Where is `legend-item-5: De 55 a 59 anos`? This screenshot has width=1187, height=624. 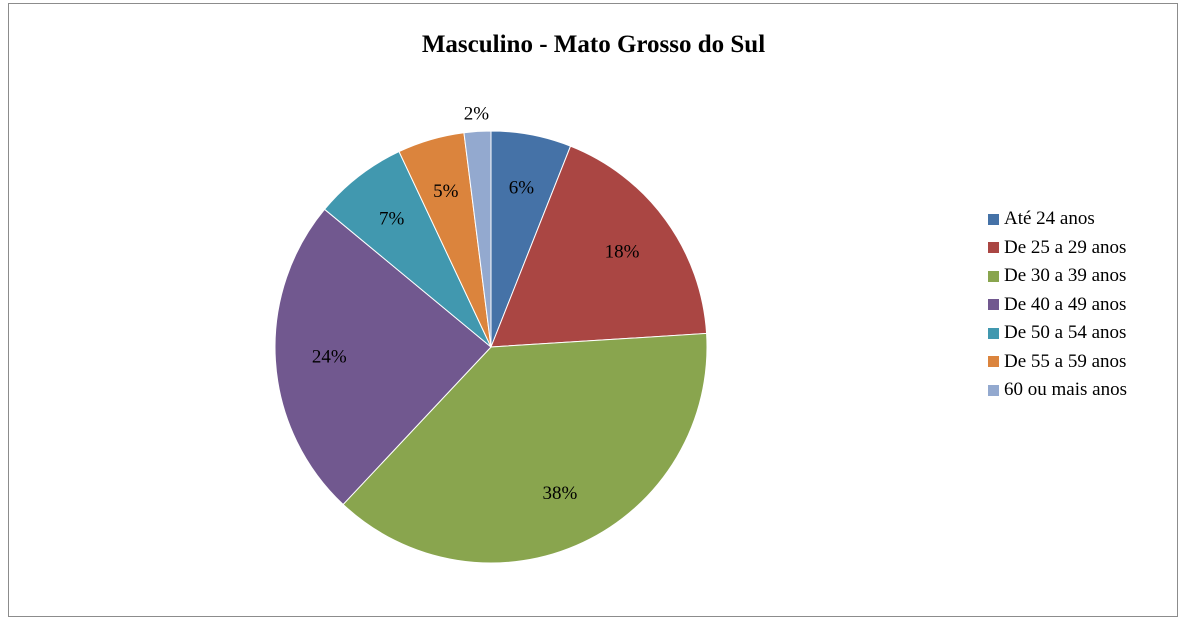
legend-item-5: De 55 a 59 anos is located at coordinates (1057, 362).